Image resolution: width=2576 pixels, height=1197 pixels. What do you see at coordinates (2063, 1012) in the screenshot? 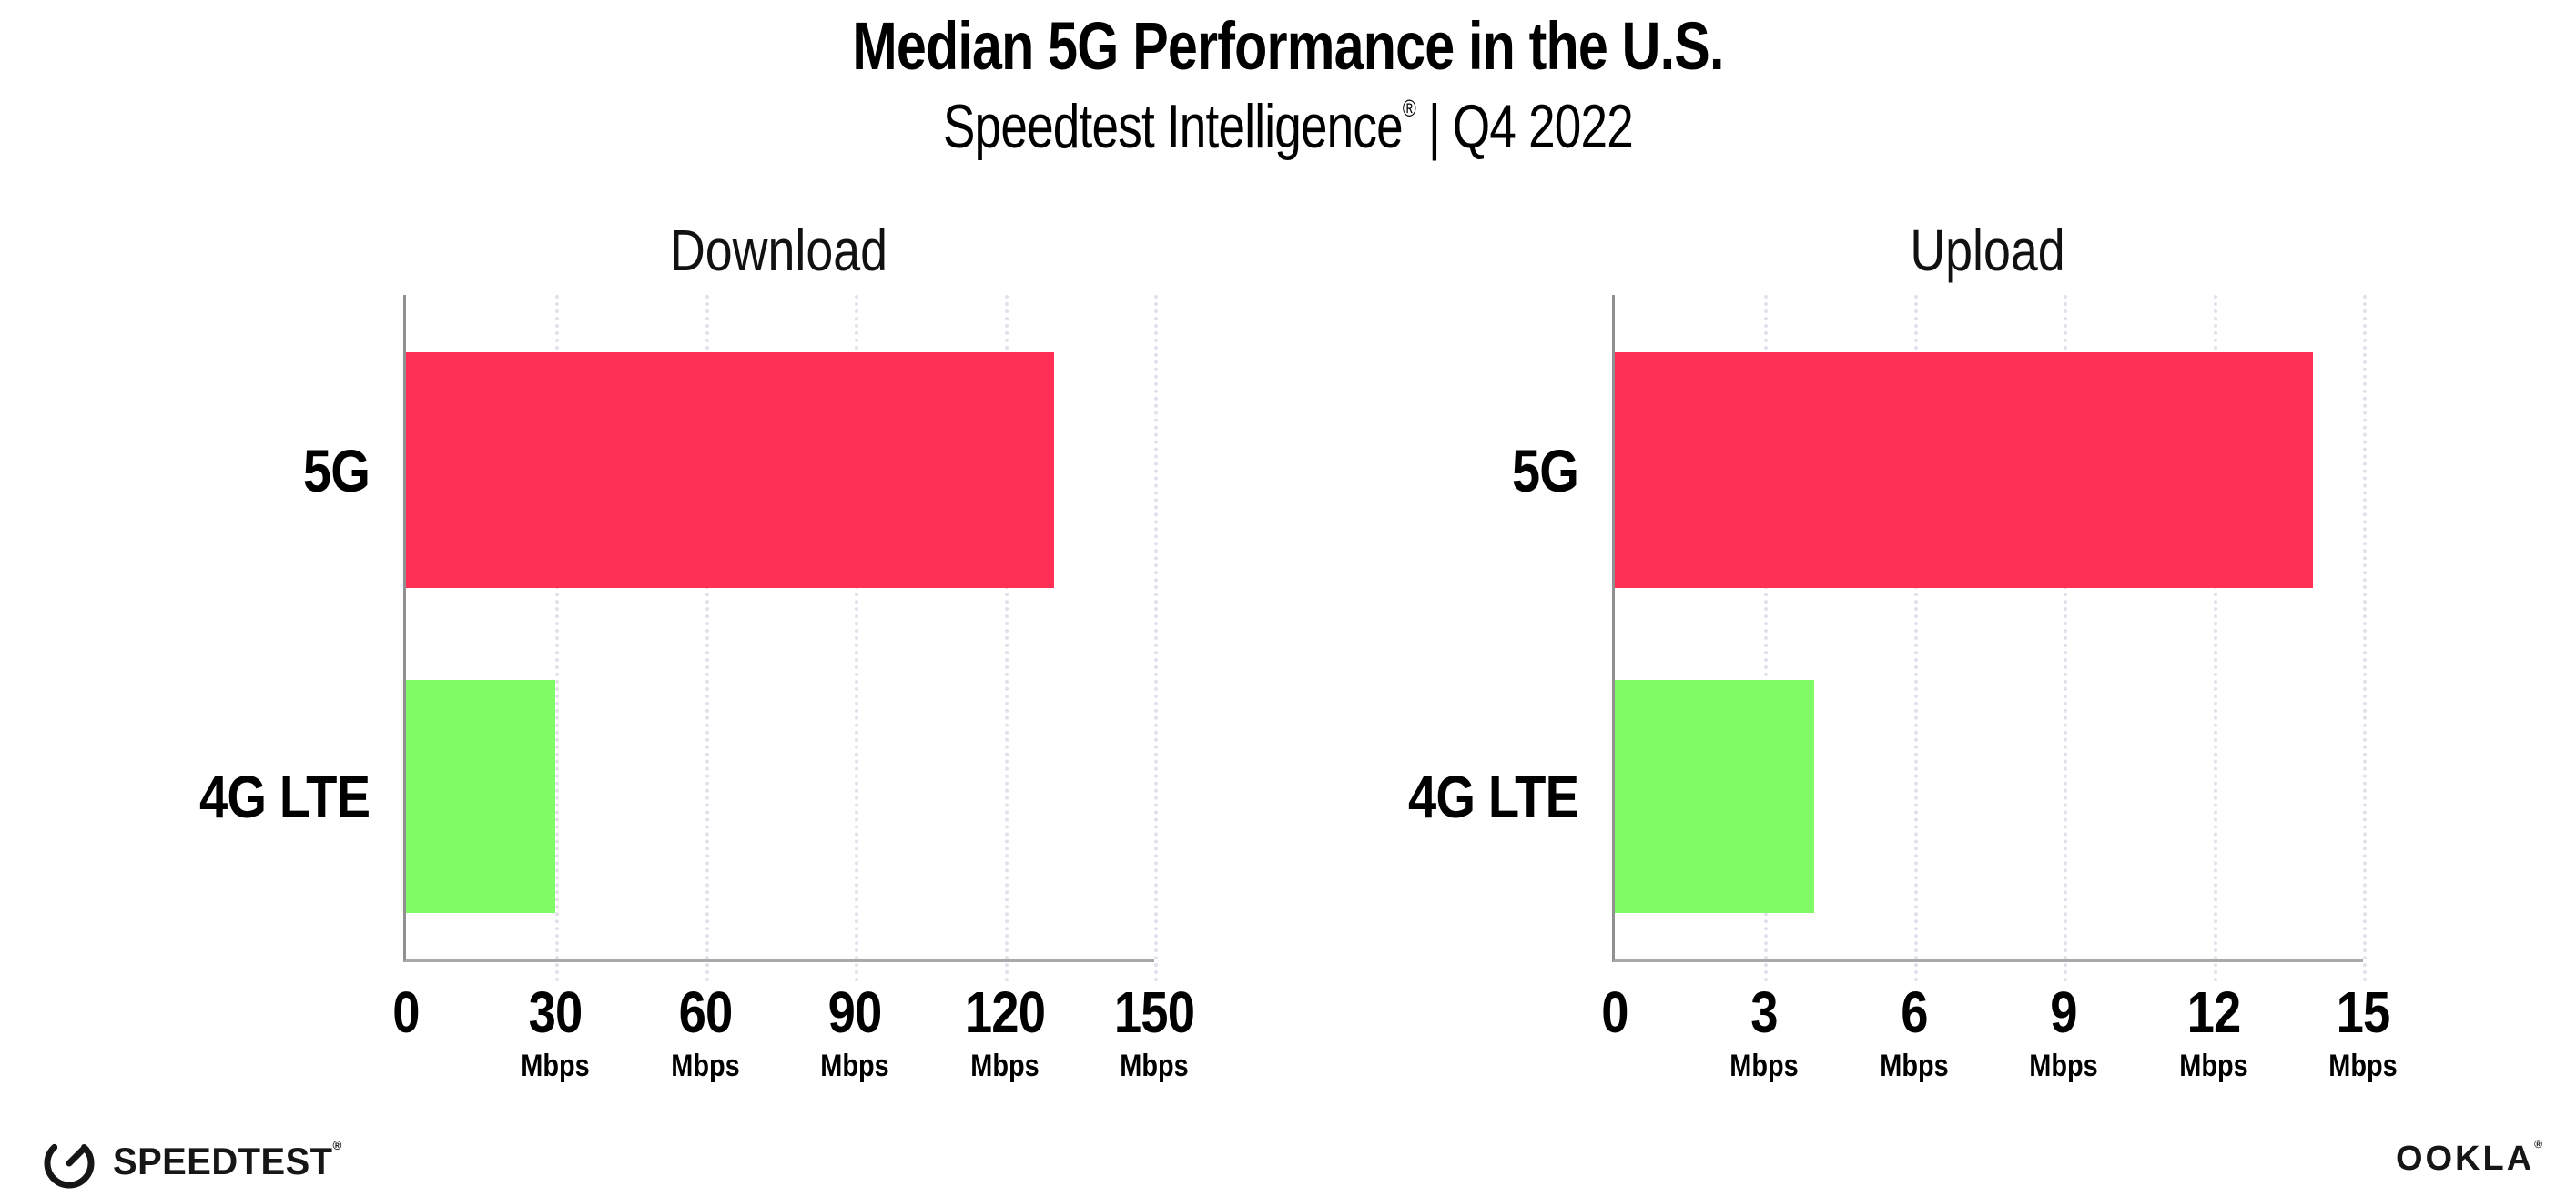
I see `x-tick-number: 9` at bounding box center [2063, 1012].